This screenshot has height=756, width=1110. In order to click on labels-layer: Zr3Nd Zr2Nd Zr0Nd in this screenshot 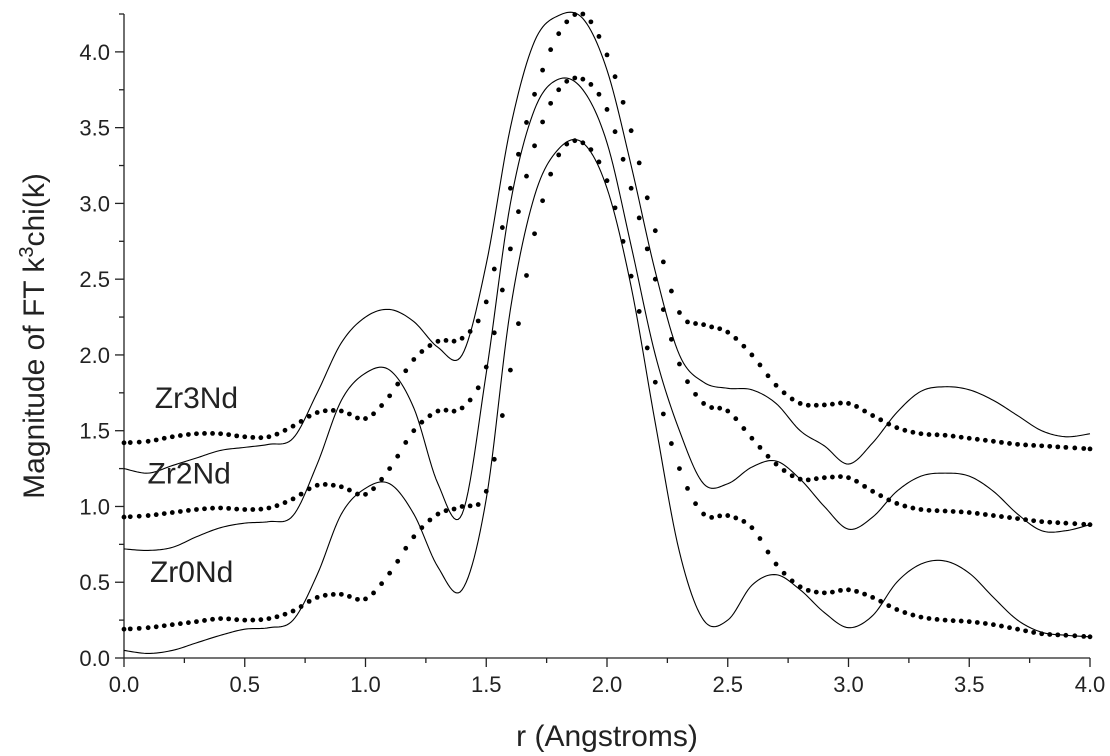, I will do `click(193, 485)`.